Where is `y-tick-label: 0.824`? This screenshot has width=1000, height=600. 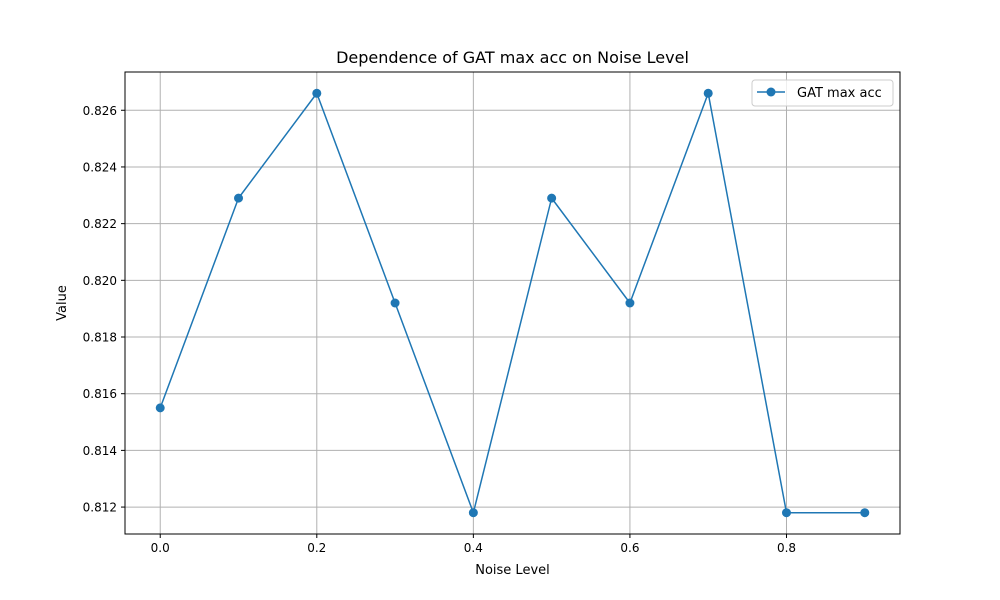
y-tick-label: 0.824 is located at coordinates (100, 167).